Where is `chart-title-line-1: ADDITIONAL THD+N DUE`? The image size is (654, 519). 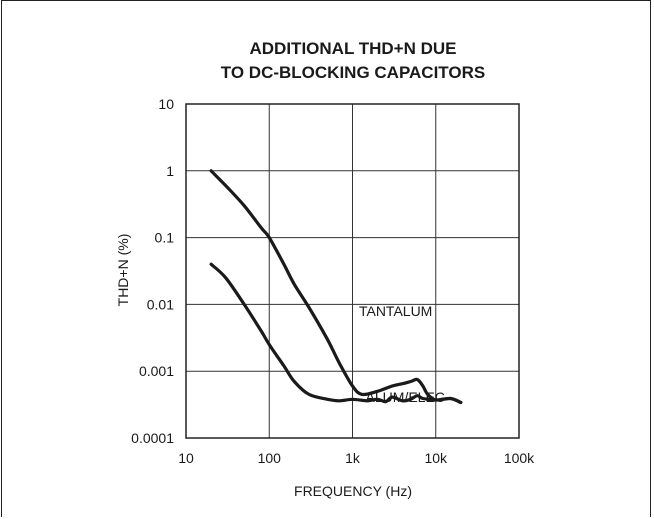 chart-title-line-1: ADDITIONAL THD+N DUE is located at coordinates (353, 48).